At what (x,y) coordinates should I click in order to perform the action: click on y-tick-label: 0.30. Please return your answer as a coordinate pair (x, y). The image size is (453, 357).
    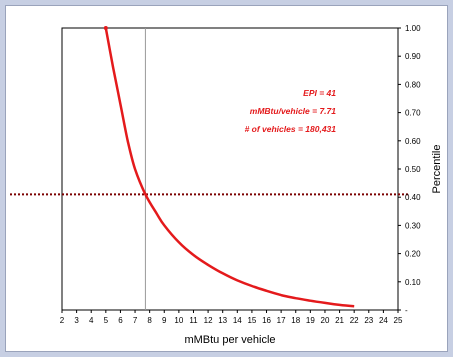
    Looking at the image, I should click on (413, 225).